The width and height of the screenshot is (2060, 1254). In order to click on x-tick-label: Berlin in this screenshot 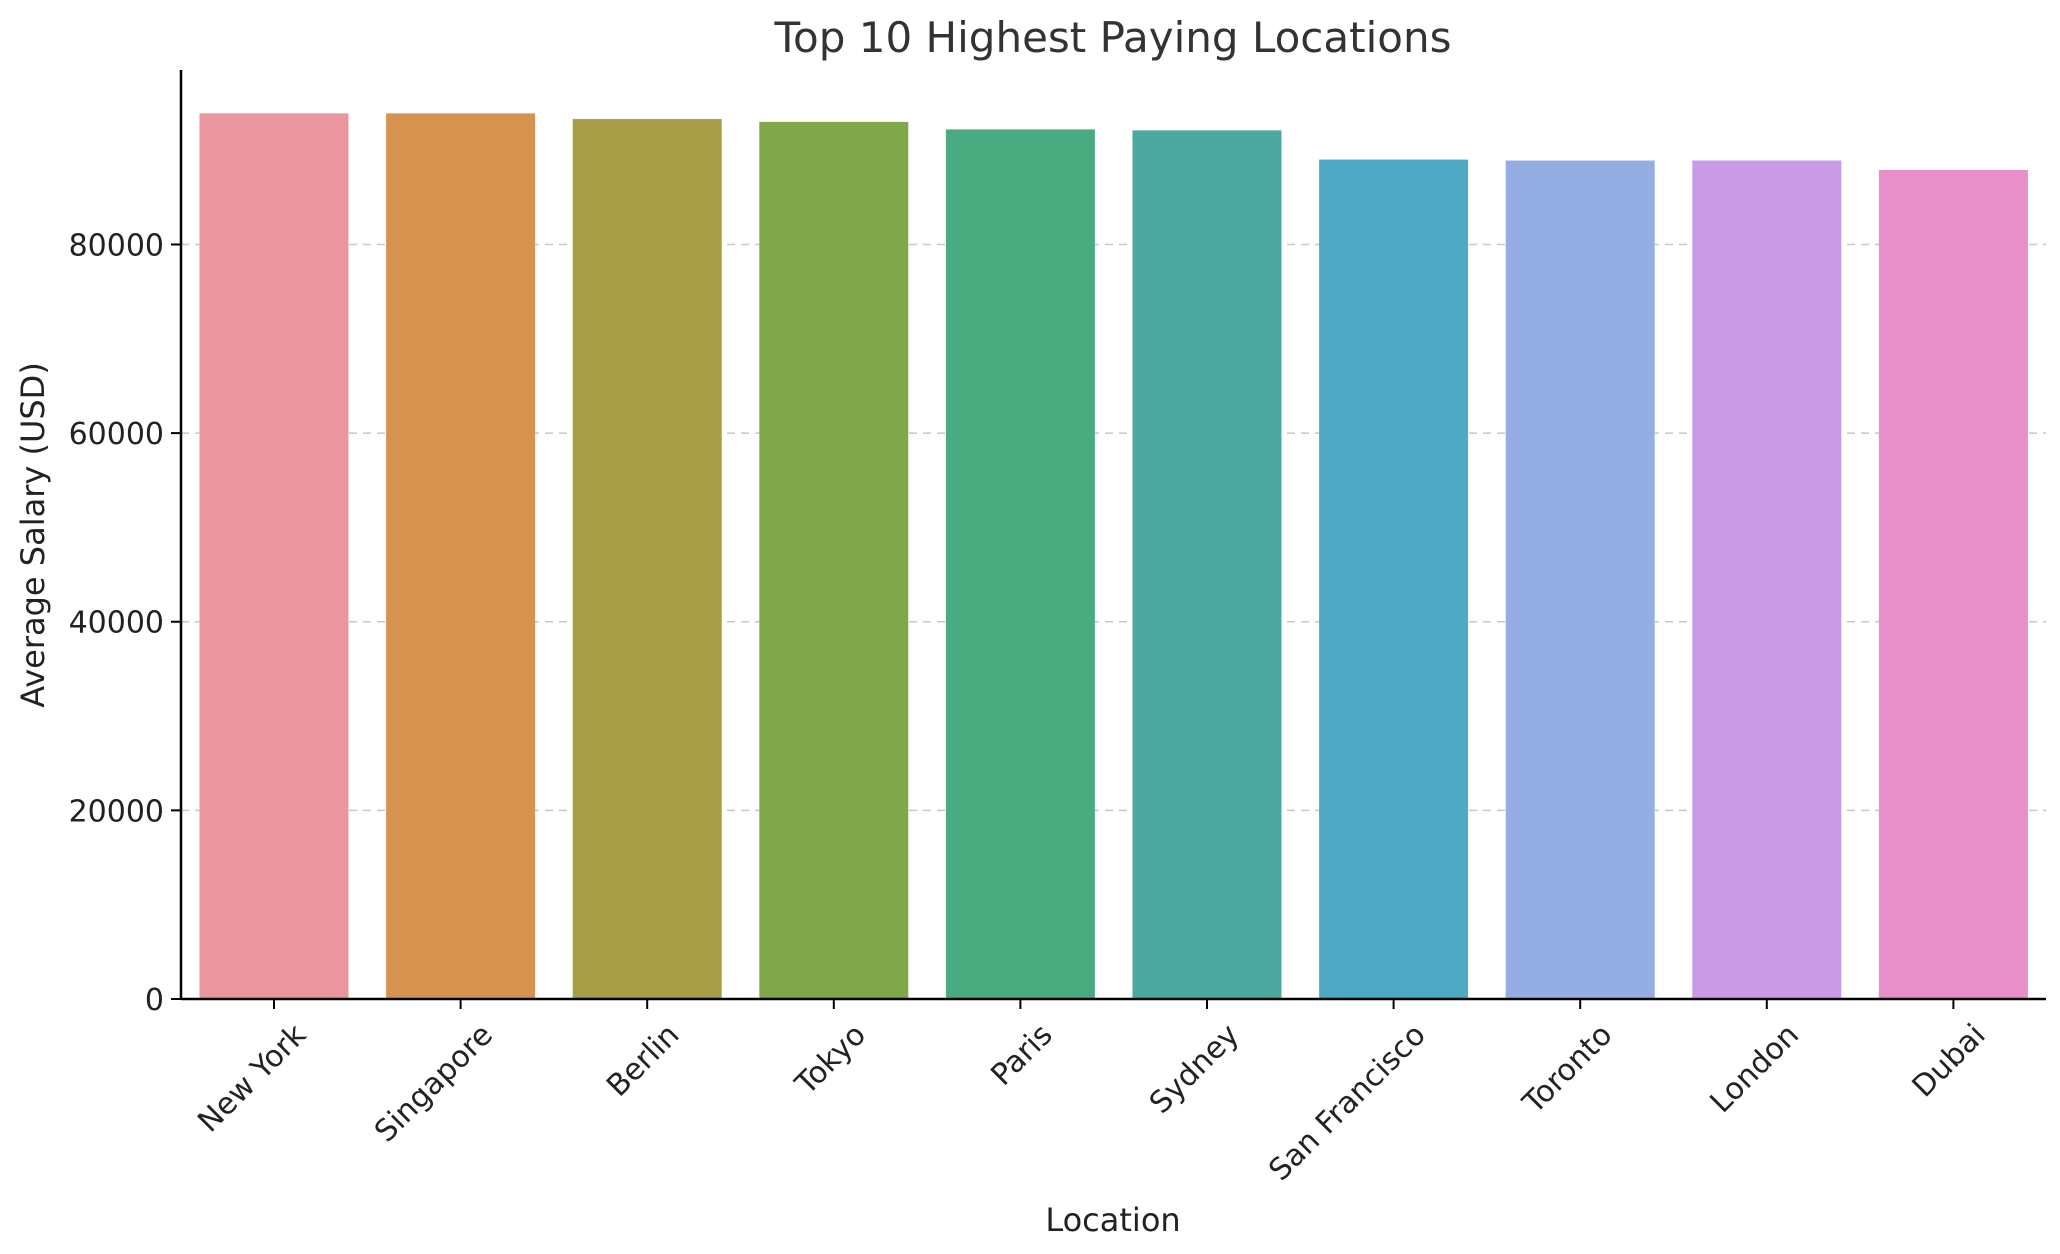, I will do `click(643, 1060)`.